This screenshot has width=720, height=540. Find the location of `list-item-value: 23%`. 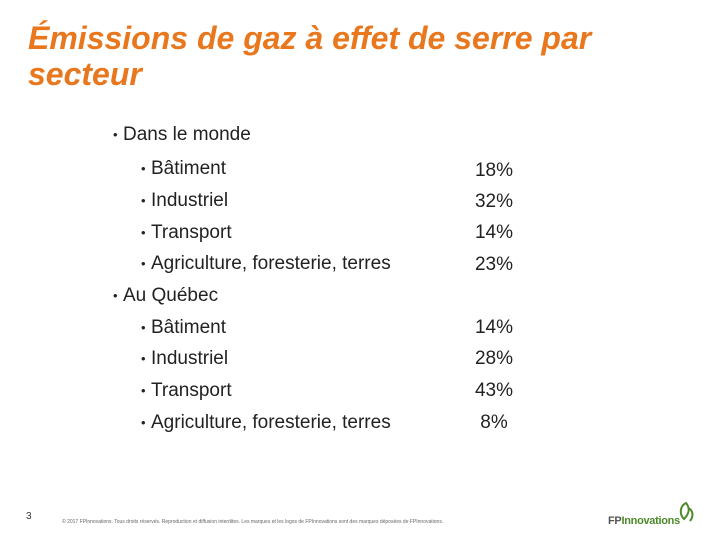

list-item-value: 23% is located at coordinates (494, 264).